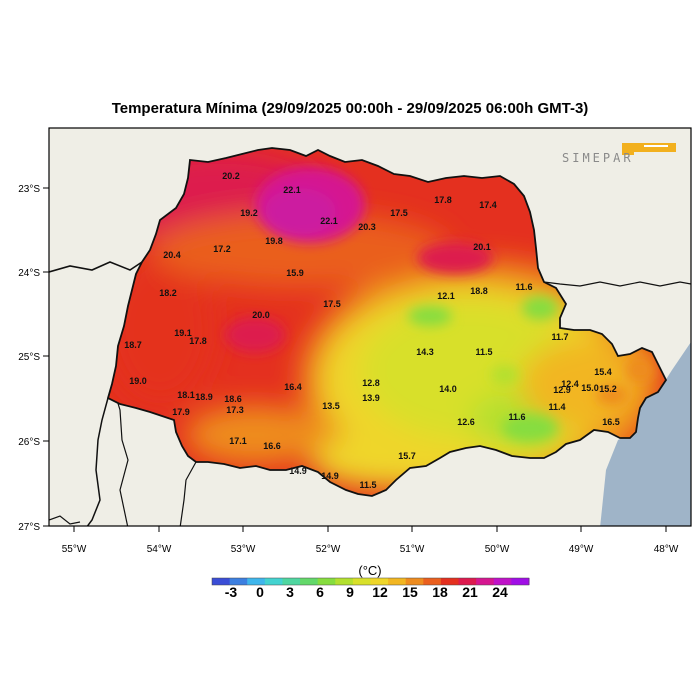 The width and height of the screenshot is (700, 700). I want to click on lon-label: 52°W, so click(328, 549).